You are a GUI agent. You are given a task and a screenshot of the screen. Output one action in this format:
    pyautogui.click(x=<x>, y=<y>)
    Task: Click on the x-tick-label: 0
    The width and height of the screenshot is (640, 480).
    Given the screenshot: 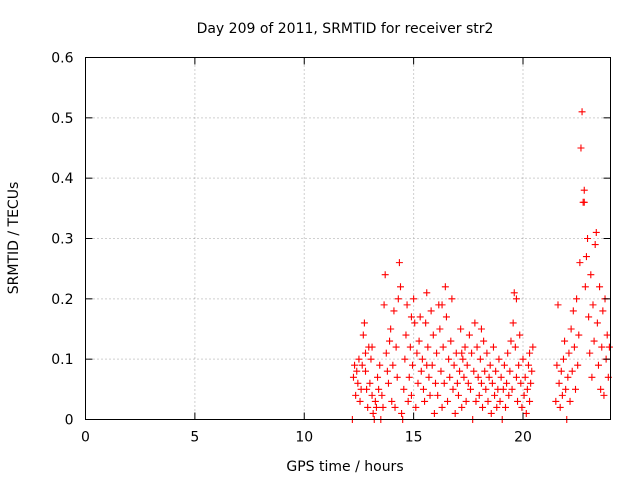 What is the action you would take?
    pyautogui.click(x=85, y=438)
    